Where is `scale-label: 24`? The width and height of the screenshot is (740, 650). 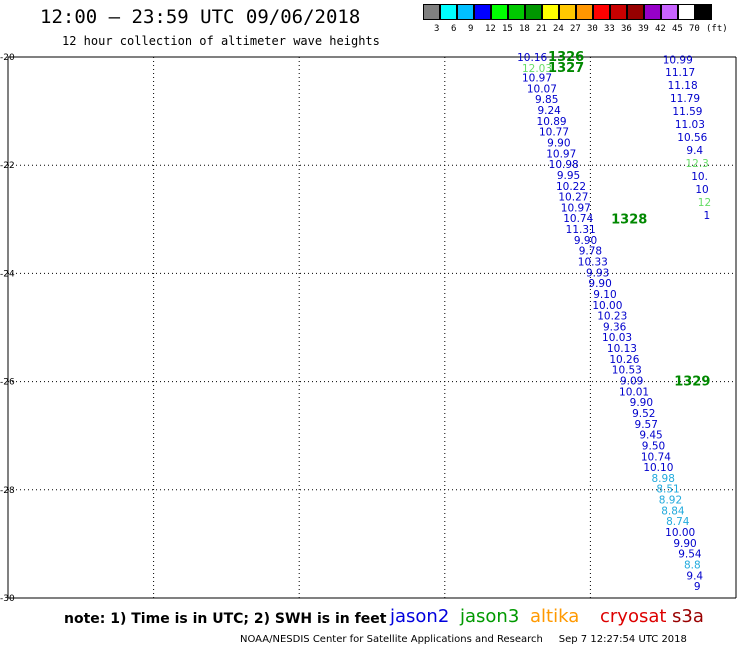
scale-label: 24 is located at coordinates (558, 29).